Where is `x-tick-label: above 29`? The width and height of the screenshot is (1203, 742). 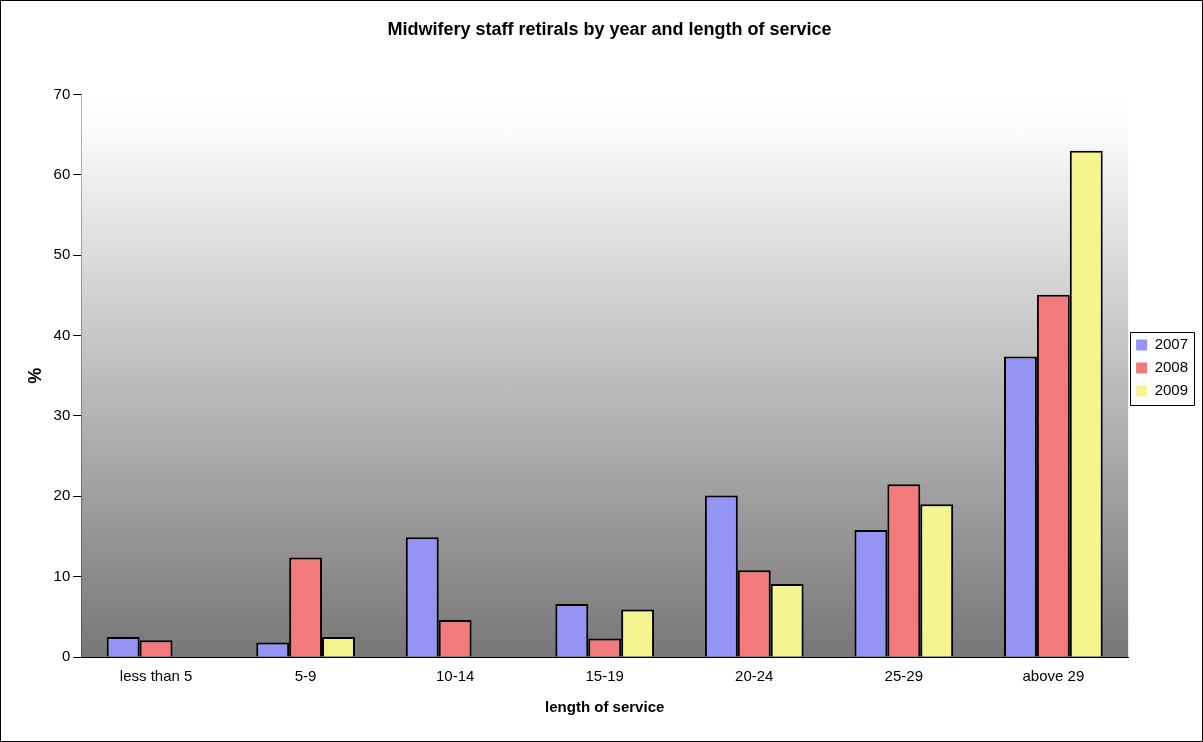 x-tick-label: above 29 is located at coordinates (1053, 676).